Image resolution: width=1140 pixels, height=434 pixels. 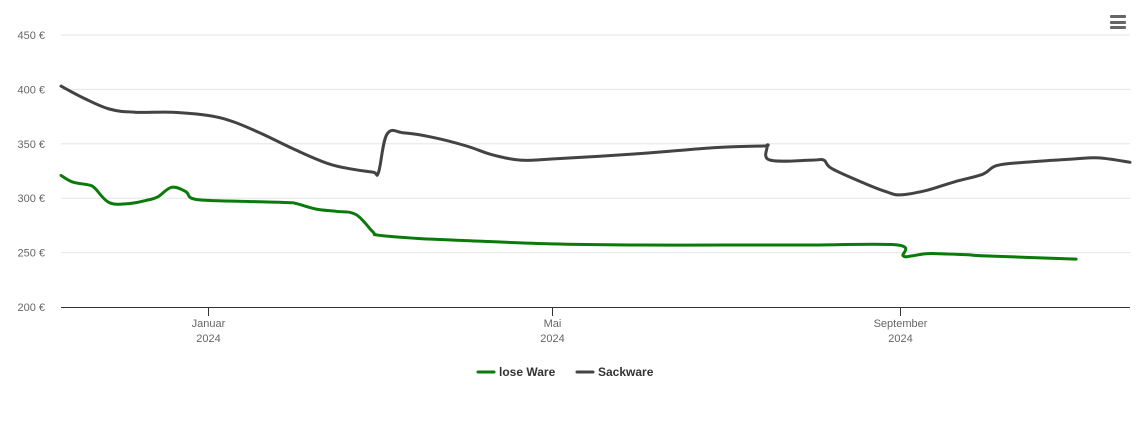 What do you see at coordinates (31, 308) in the screenshot?
I see `y-tick-label: 200 €` at bounding box center [31, 308].